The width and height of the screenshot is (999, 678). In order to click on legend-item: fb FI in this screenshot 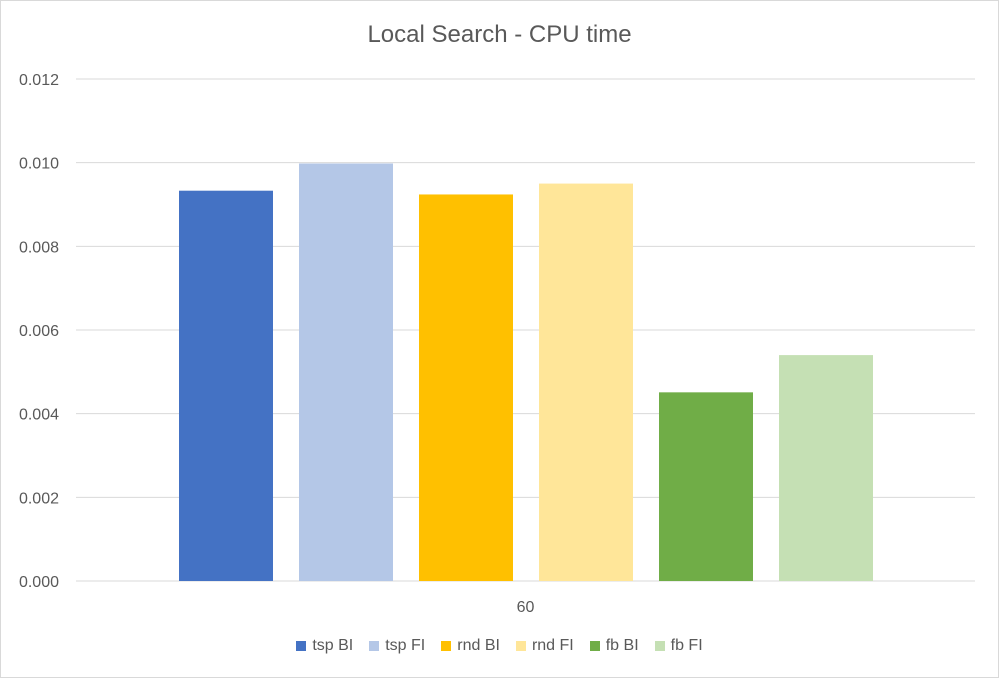, I will do `click(678, 646)`.